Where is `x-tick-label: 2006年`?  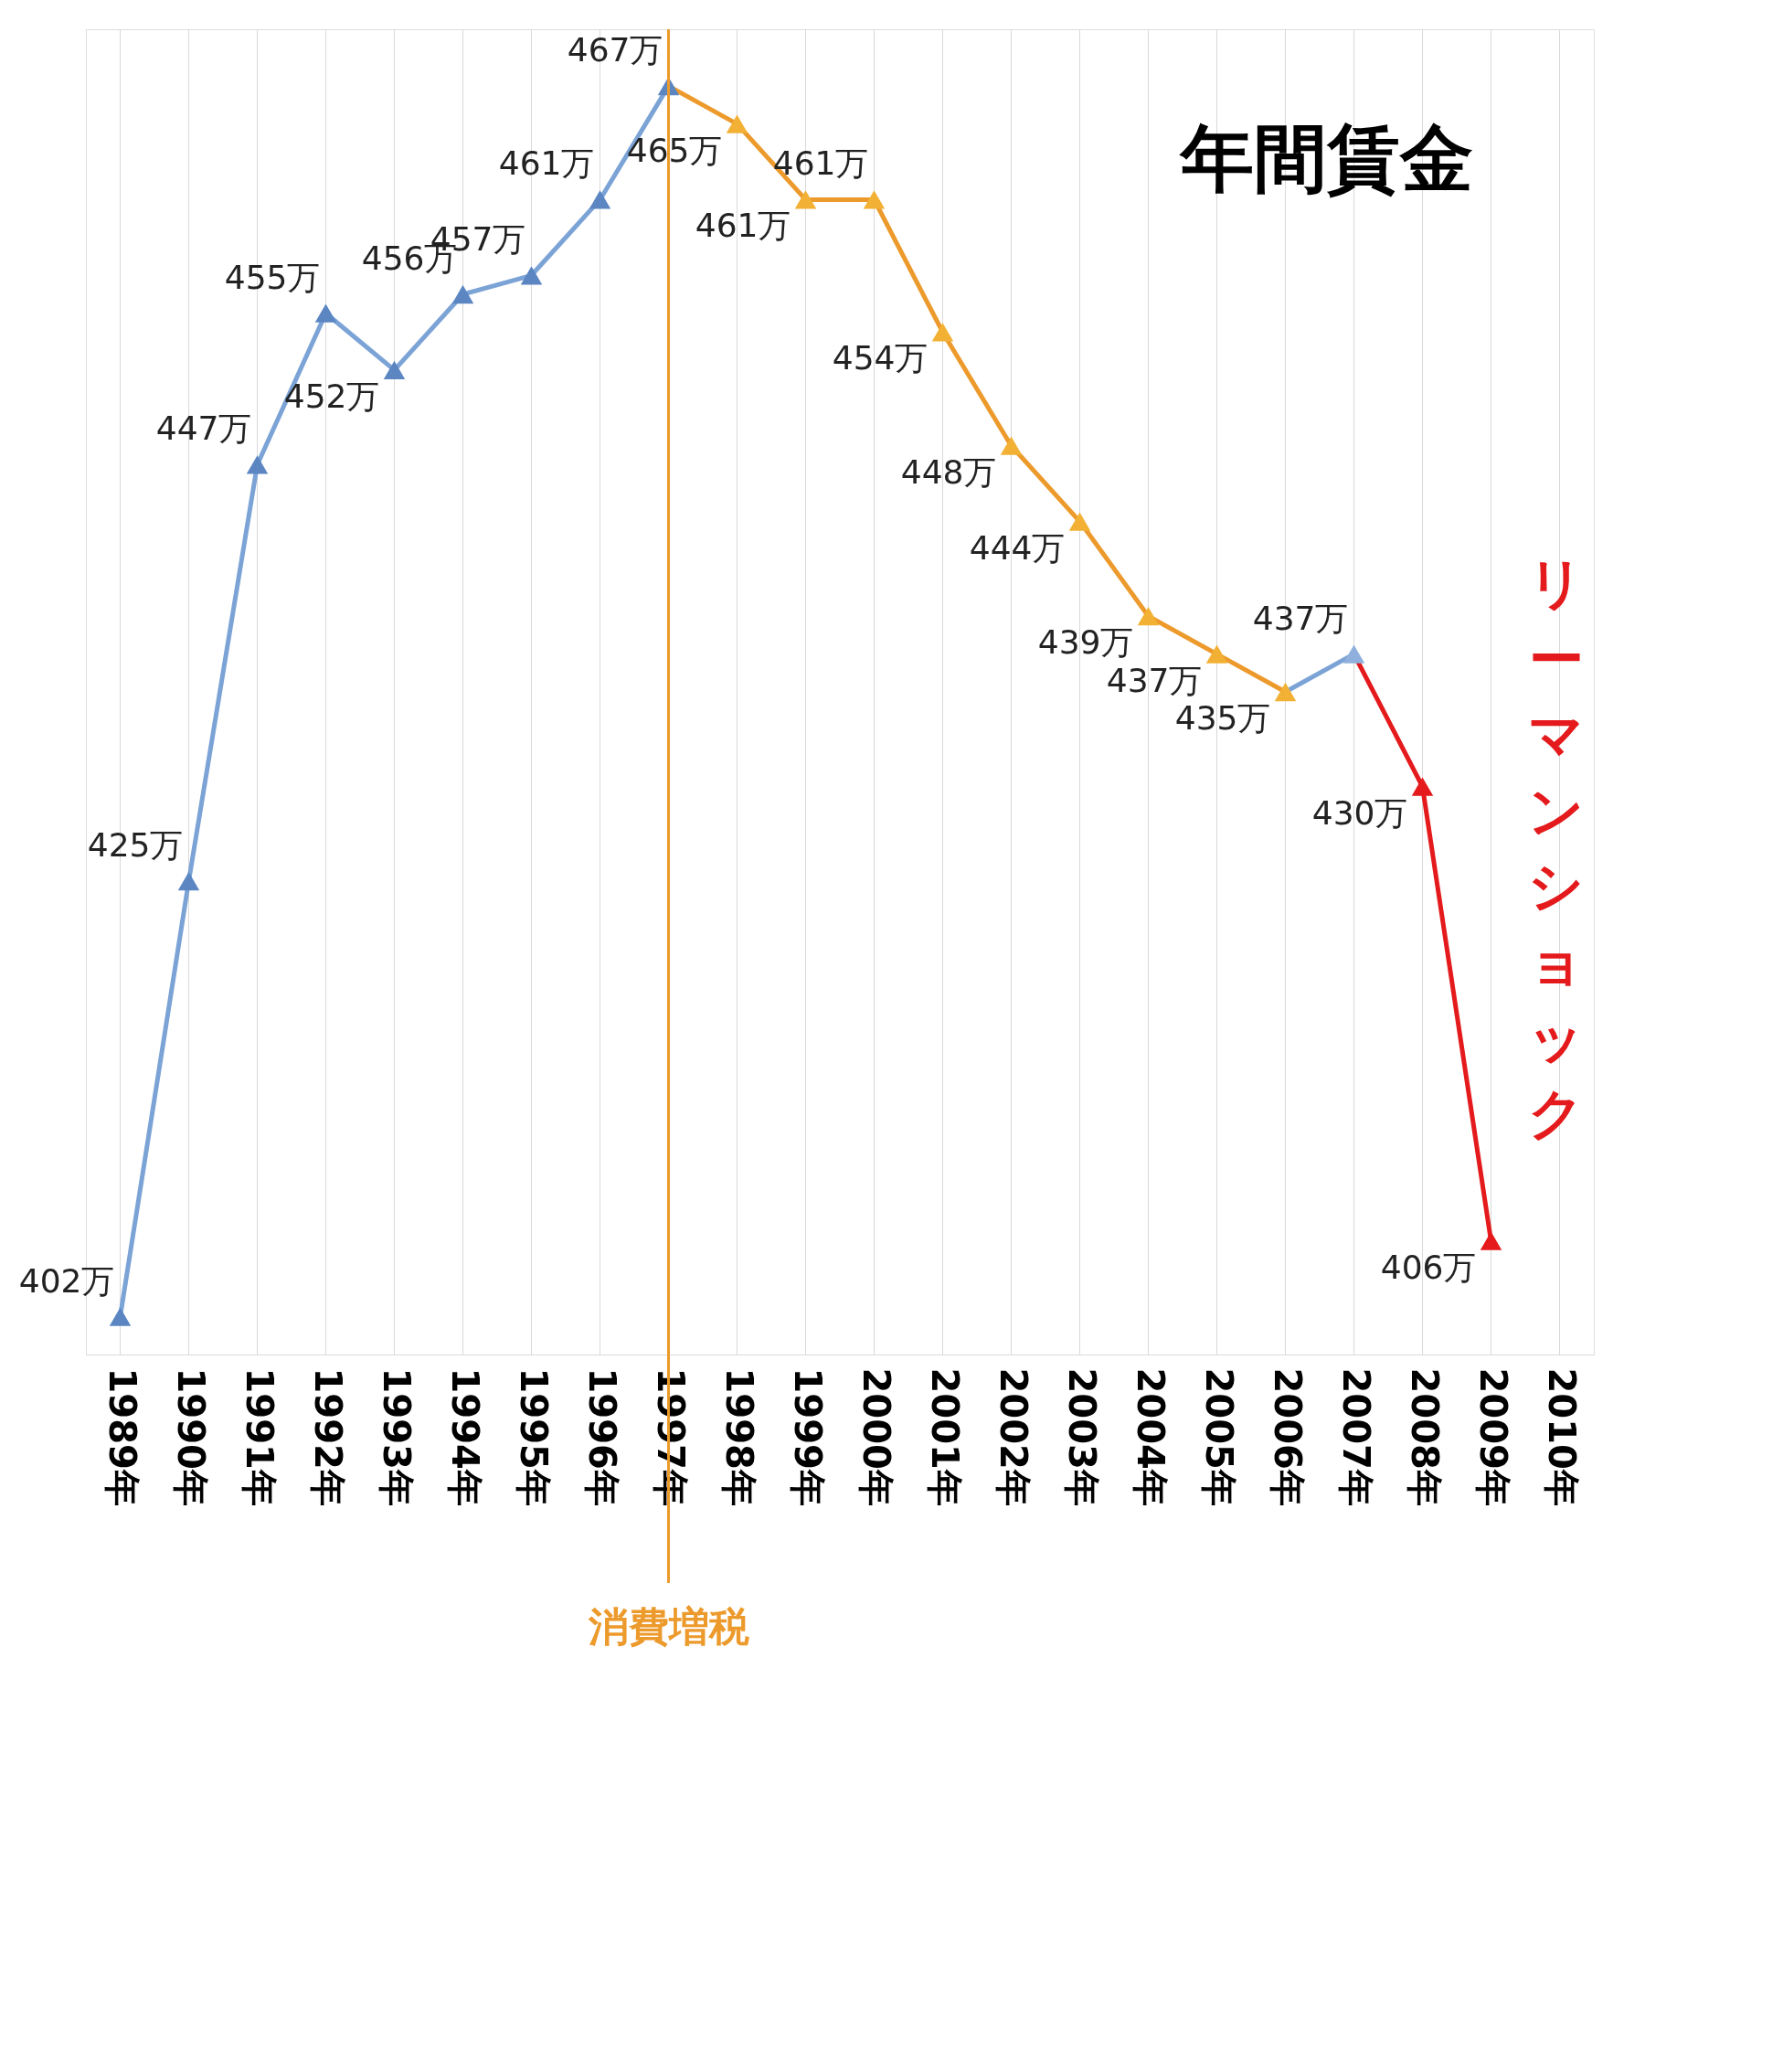 x-tick-label: 2006年 is located at coordinates (1288, 1436).